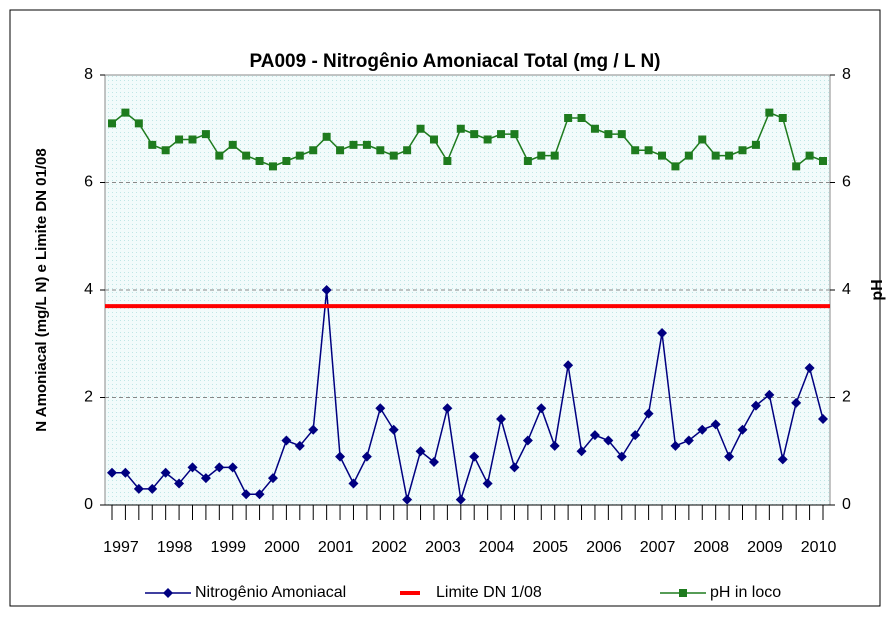 The height and width of the screenshot is (620, 891). I want to click on x-tick-label: 2005, so click(550, 547).